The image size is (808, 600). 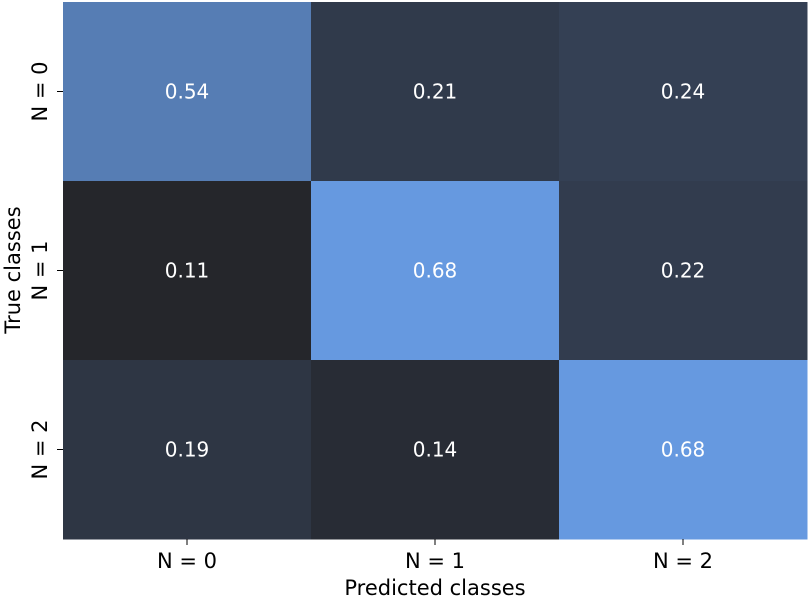 I want to click on x-axis-label: Predicted classes, so click(x=434, y=588).